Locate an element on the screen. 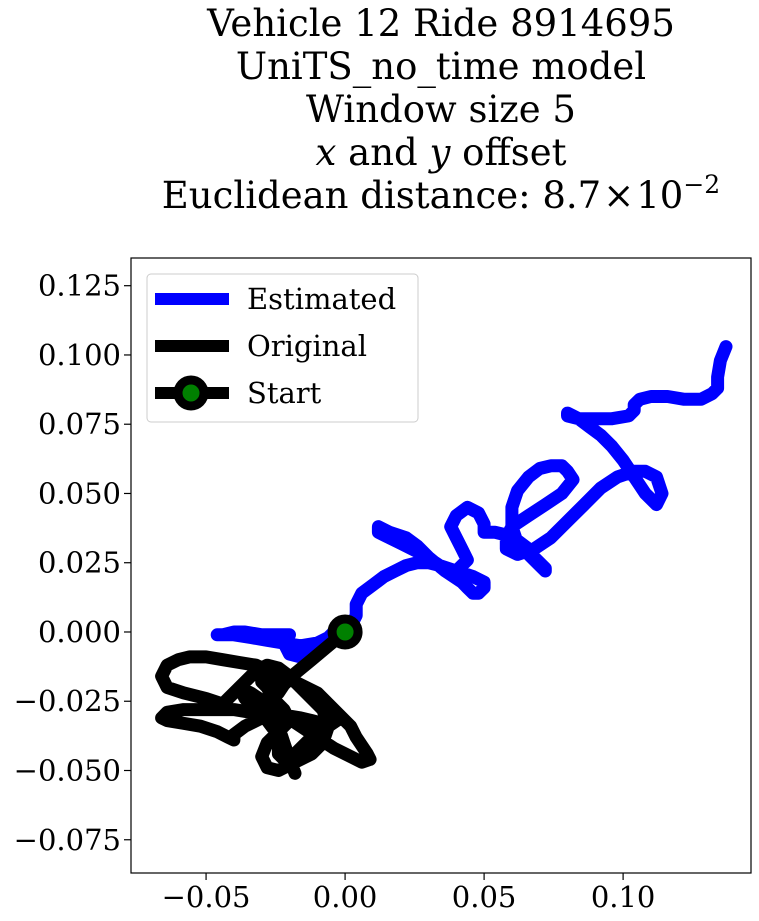  x-tick-label: 0.10 is located at coordinates (623, 897).